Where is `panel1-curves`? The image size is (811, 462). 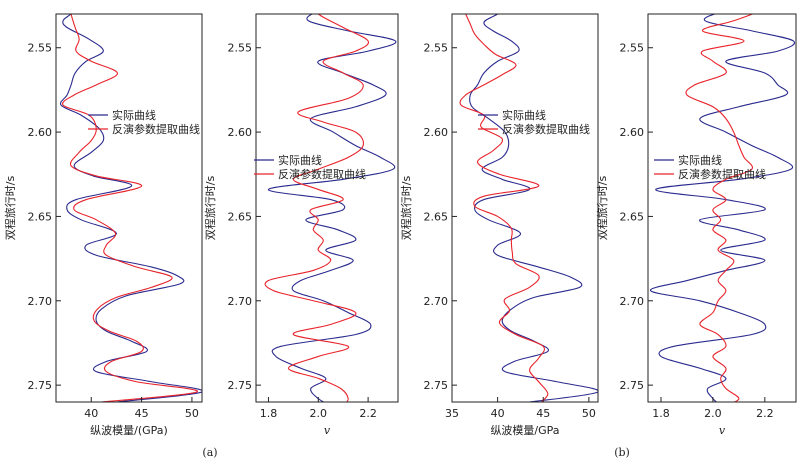
panel1-curves is located at coordinates (131, 208).